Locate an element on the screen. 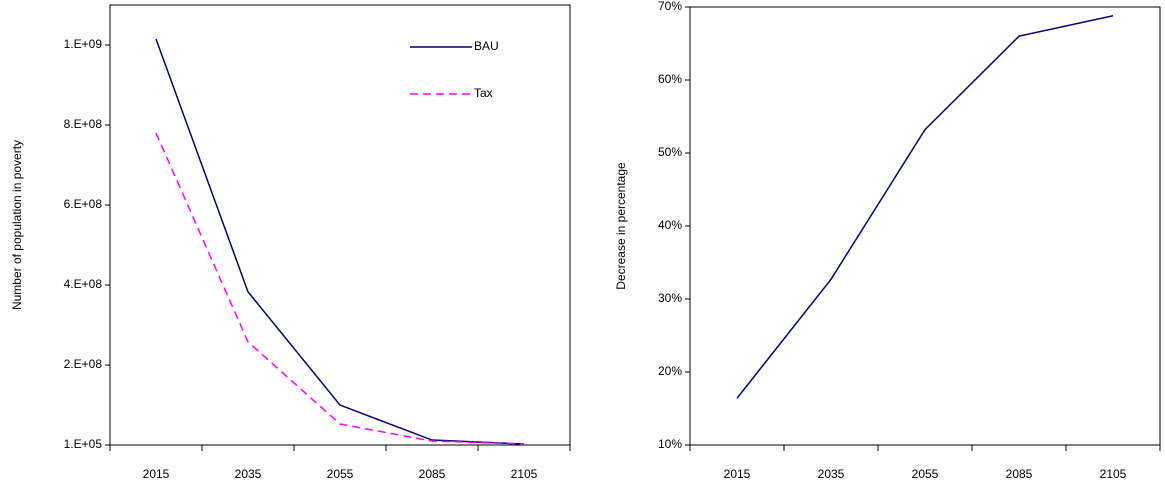  y-tick-label: 1.E+05 is located at coordinates (83, 444).